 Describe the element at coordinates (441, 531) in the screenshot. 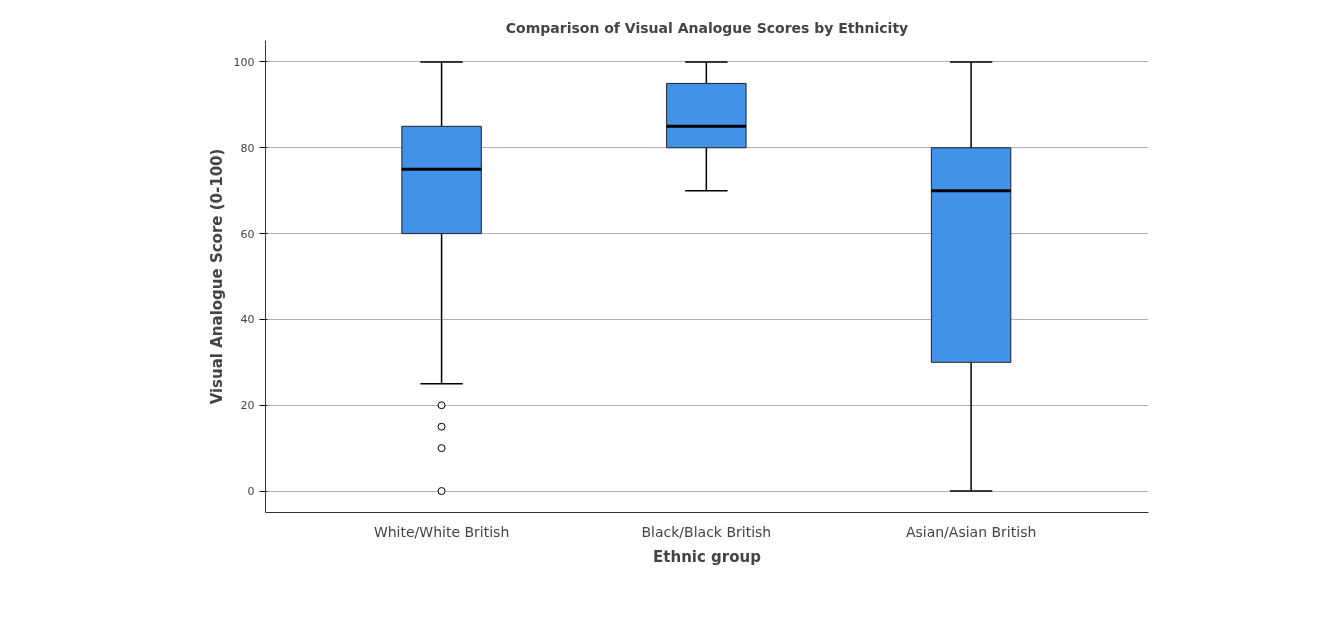

I see `x-tick-label: White/White British` at that location.